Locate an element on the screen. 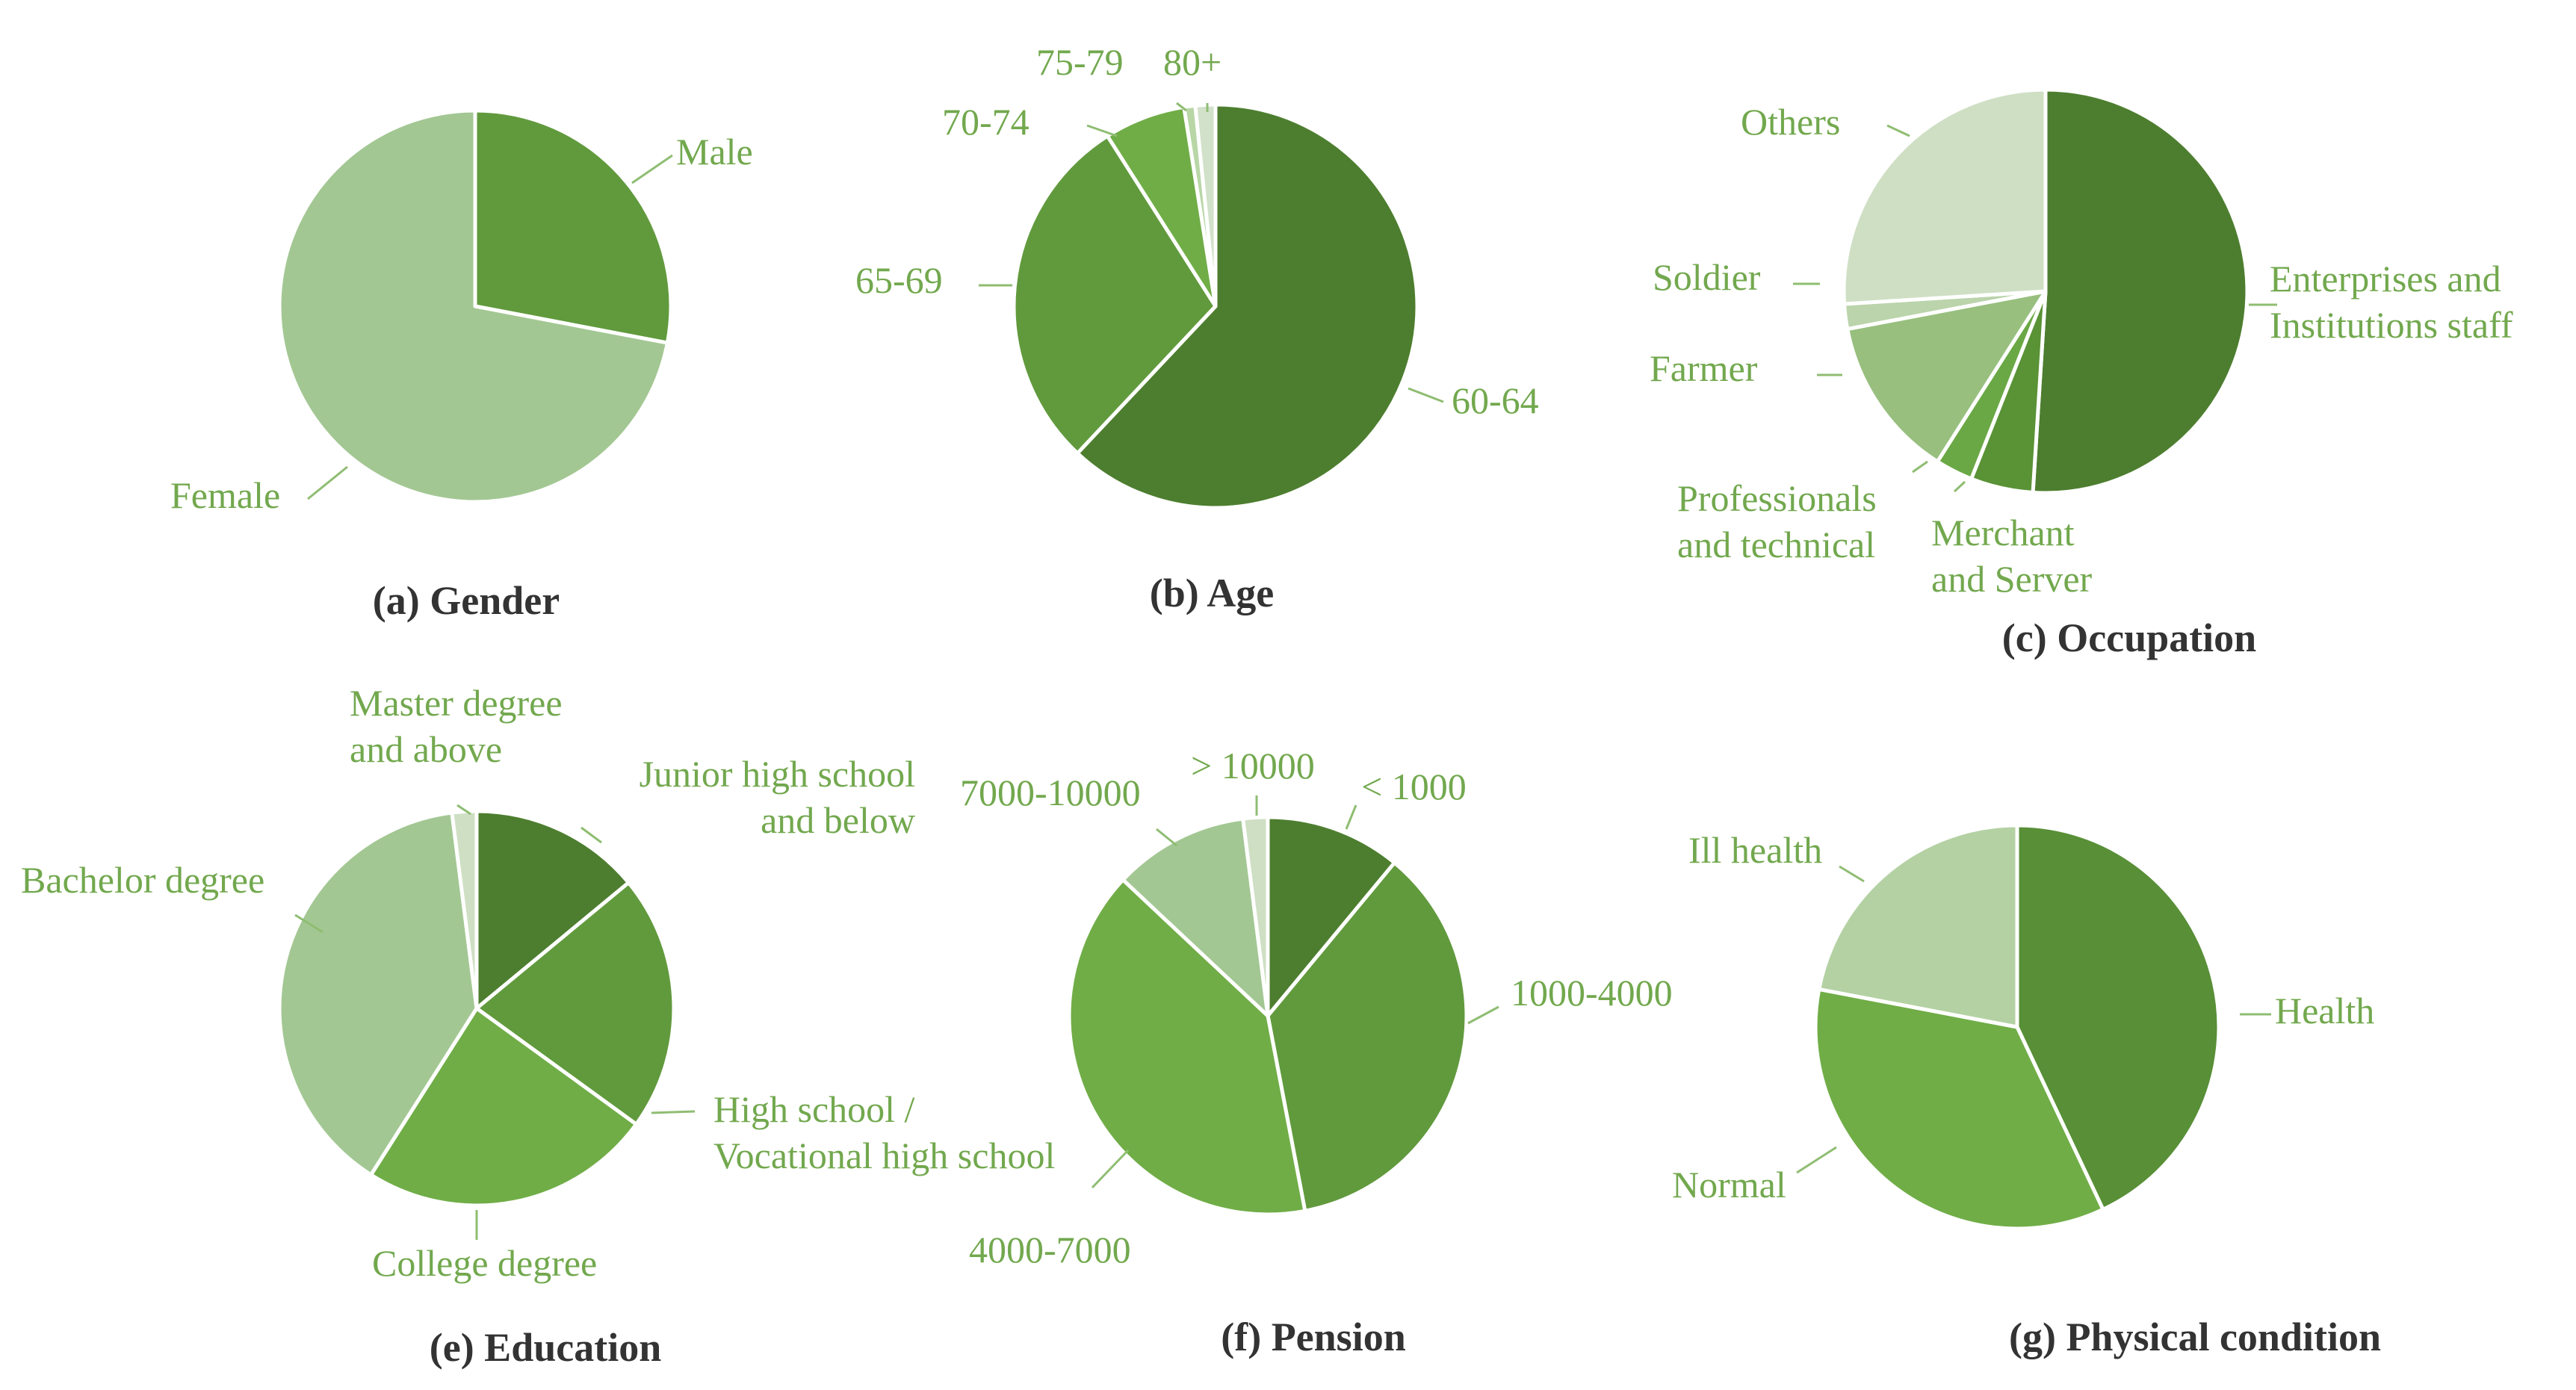  chart-caption: (g) Physical condition is located at coordinates (2195, 1337).